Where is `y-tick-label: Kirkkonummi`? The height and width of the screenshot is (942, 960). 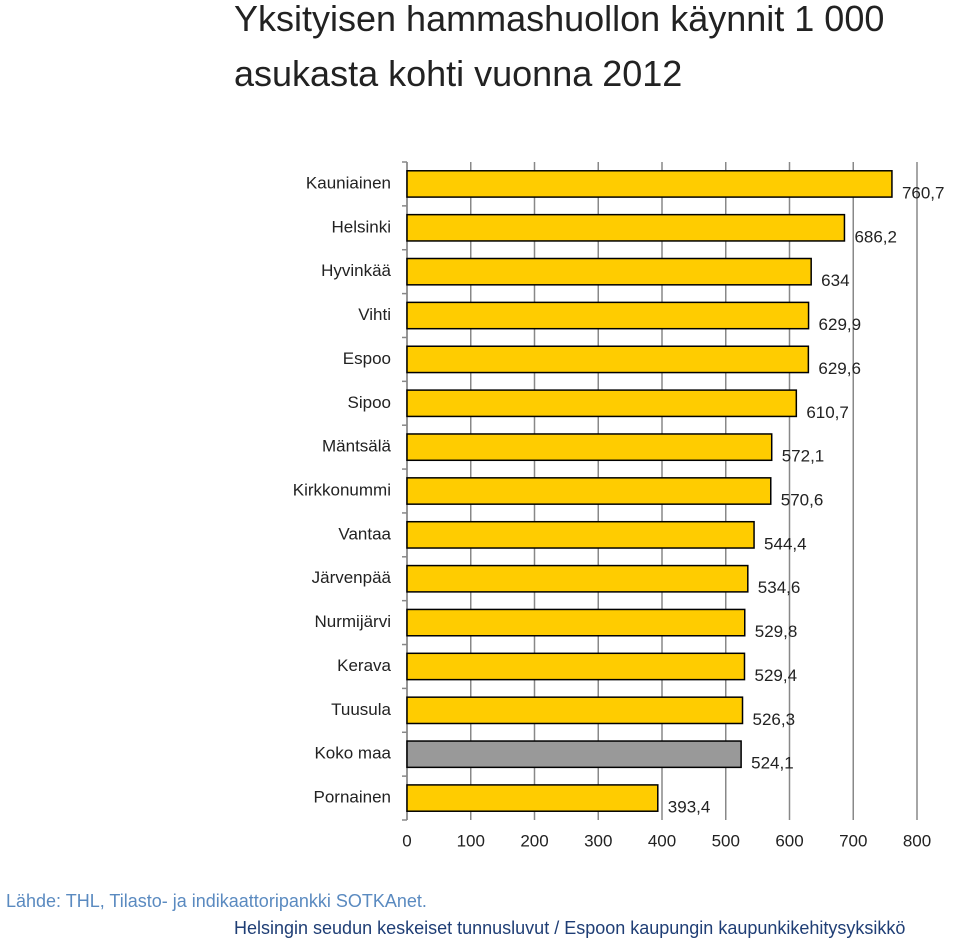
y-tick-label: Kirkkonummi is located at coordinates (342, 489).